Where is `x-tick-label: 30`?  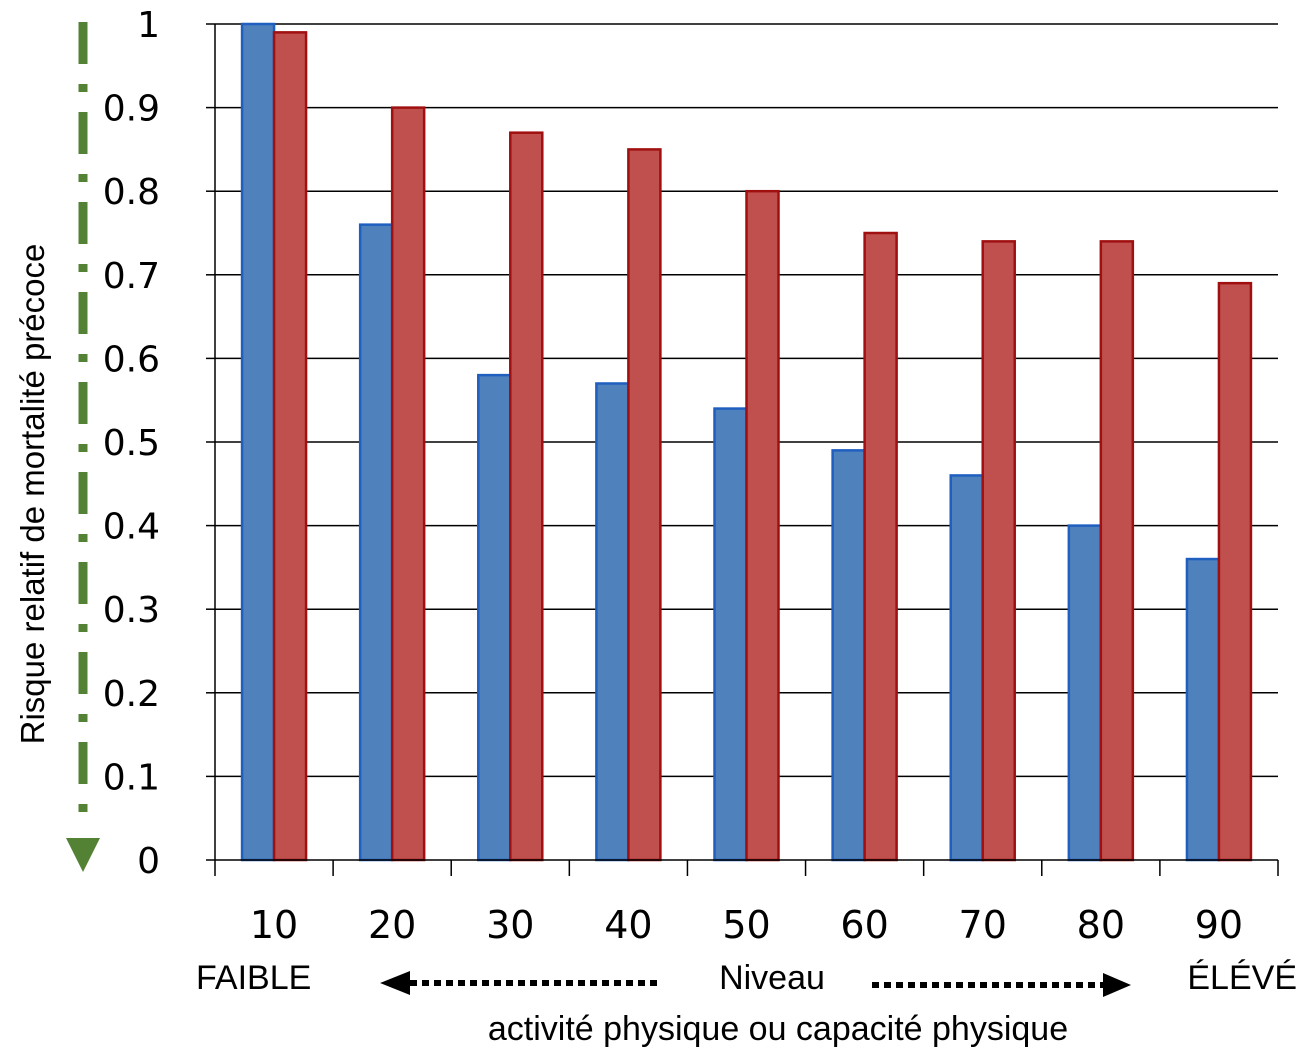
x-tick-label: 30 is located at coordinates (510, 925).